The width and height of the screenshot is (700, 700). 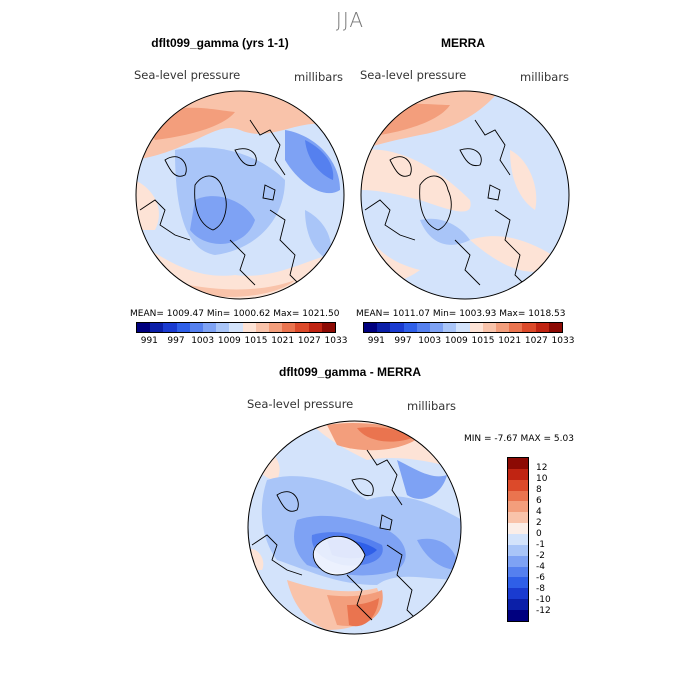 What do you see at coordinates (540, 589) in the screenshot?
I see `colorbar-tick-label: -8` at bounding box center [540, 589].